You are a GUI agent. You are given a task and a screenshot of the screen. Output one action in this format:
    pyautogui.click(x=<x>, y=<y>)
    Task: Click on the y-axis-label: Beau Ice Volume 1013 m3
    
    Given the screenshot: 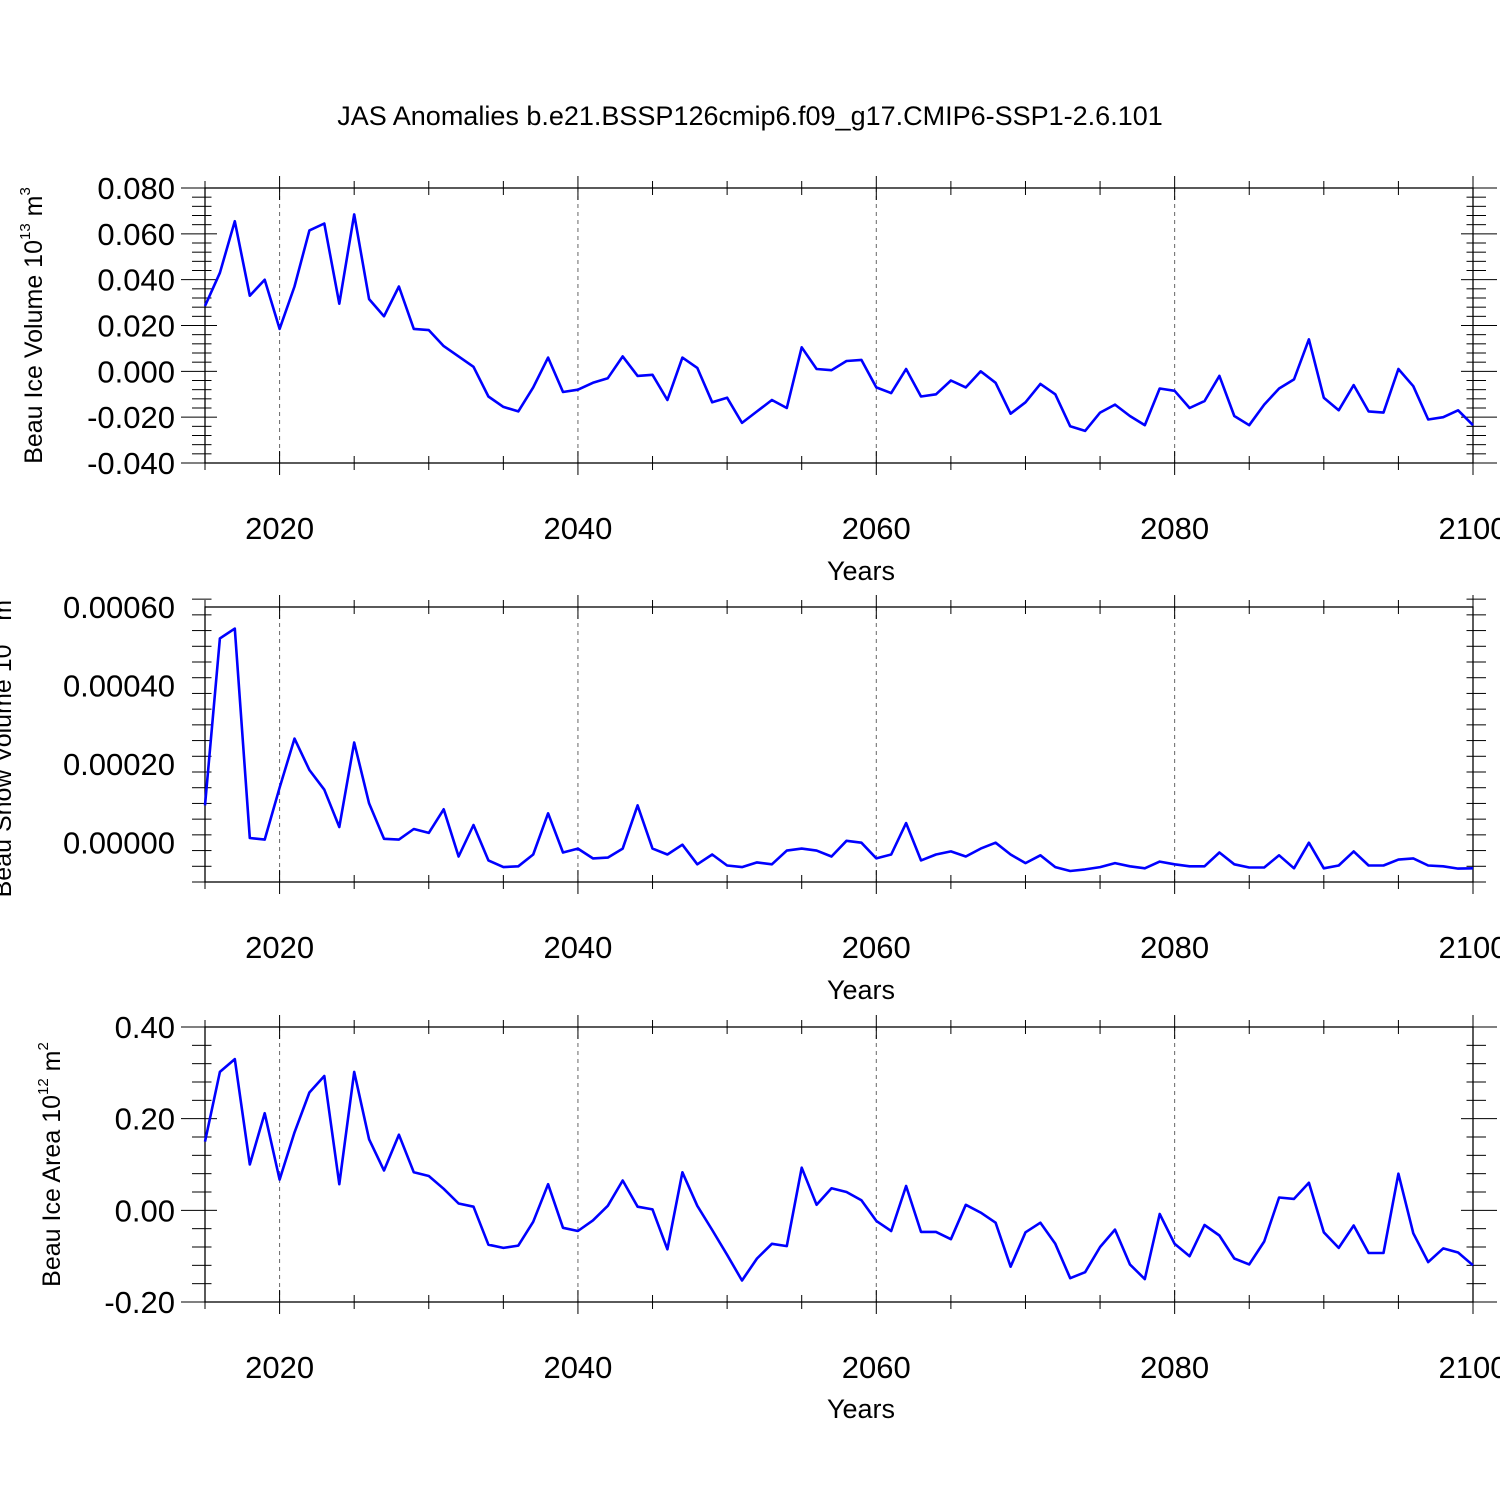 What is the action you would take?
    pyautogui.click(x=32, y=325)
    